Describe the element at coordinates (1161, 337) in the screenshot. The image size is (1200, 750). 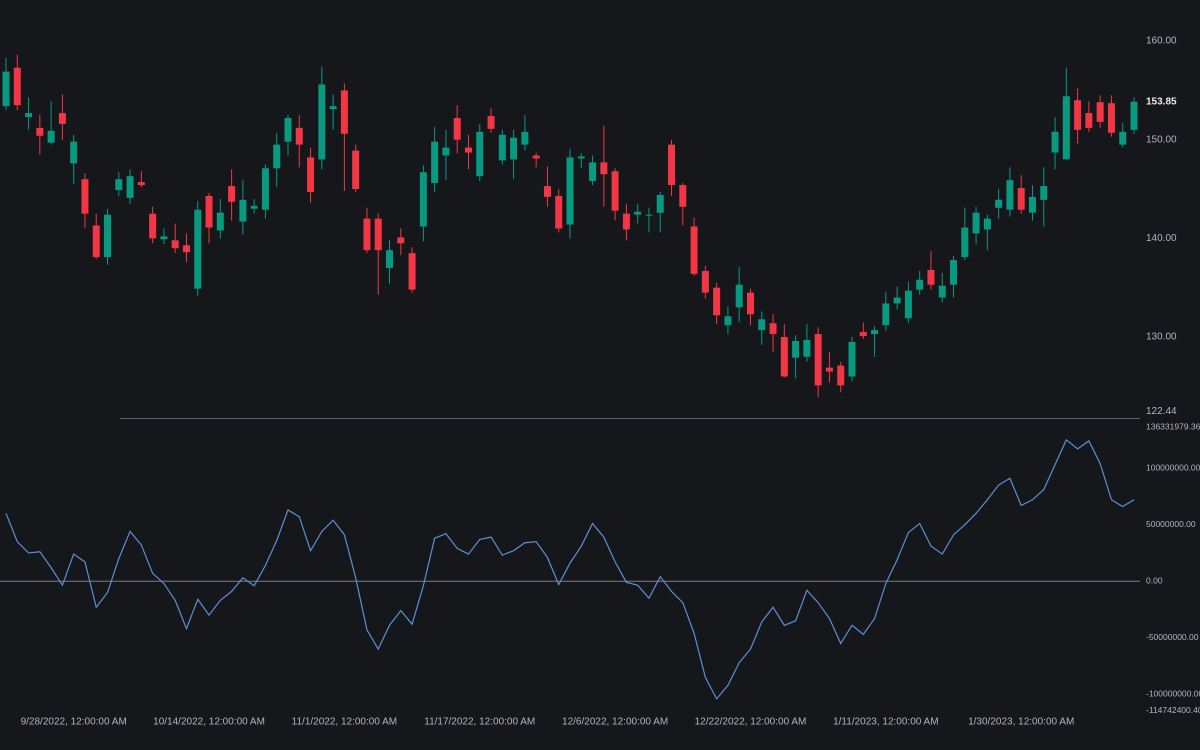
I see `y-tick-label: 130.00` at that location.